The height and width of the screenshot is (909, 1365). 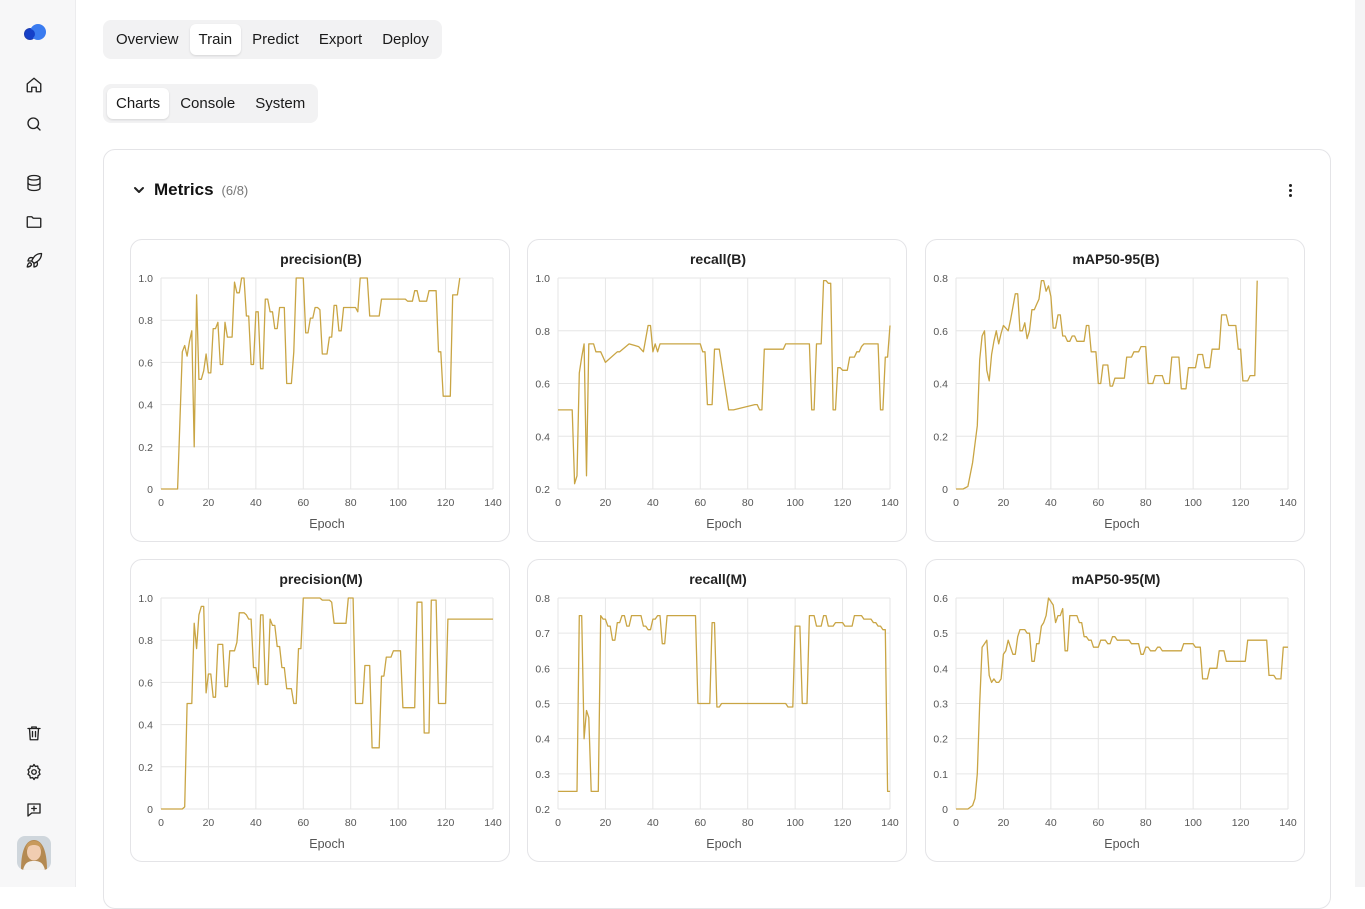 What do you see at coordinates (34, 222) in the screenshot?
I see `folder-icon` at bounding box center [34, 222].